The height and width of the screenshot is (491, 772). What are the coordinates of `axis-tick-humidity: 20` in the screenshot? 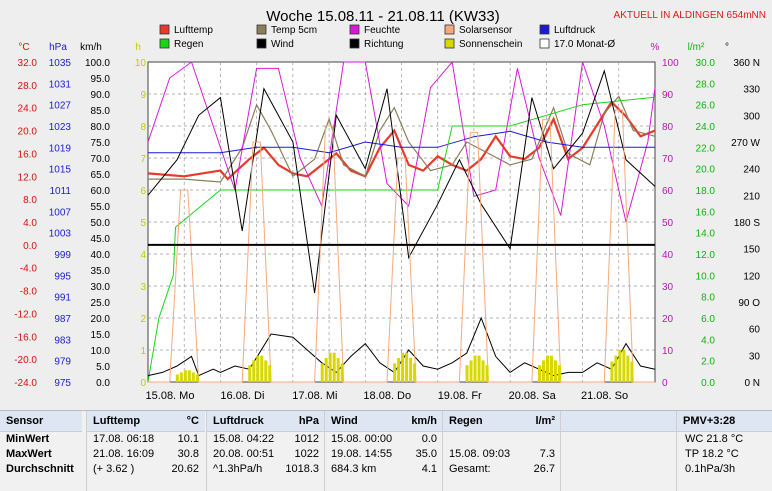 It's located at (668, 319).